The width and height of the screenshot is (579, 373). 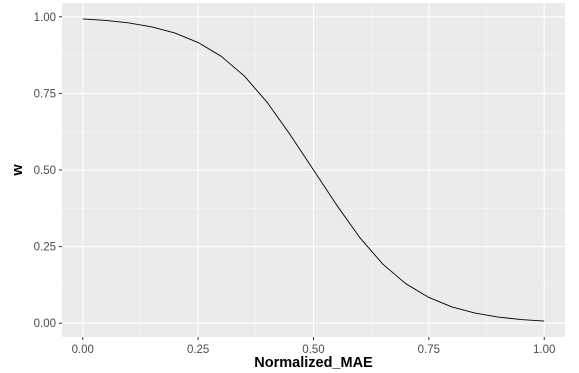 I want to click on y-tick-label: 0.00, so click(x=45, y=324).